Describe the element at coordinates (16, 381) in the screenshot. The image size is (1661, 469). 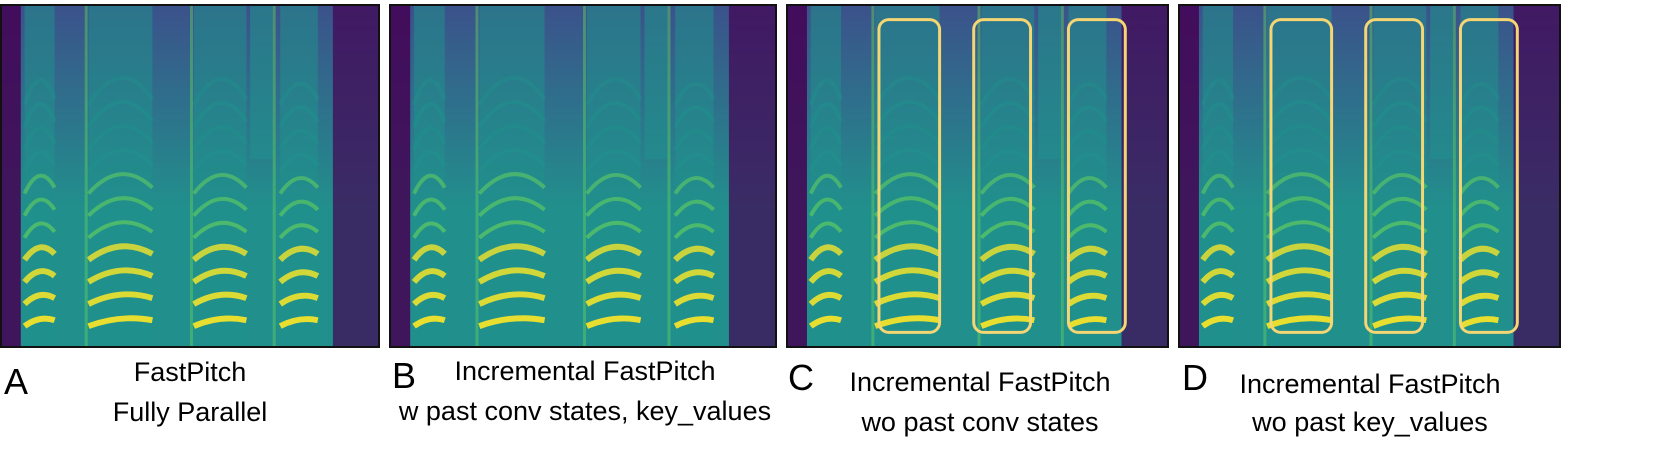
I see `panel-a-letter: A` at that location.